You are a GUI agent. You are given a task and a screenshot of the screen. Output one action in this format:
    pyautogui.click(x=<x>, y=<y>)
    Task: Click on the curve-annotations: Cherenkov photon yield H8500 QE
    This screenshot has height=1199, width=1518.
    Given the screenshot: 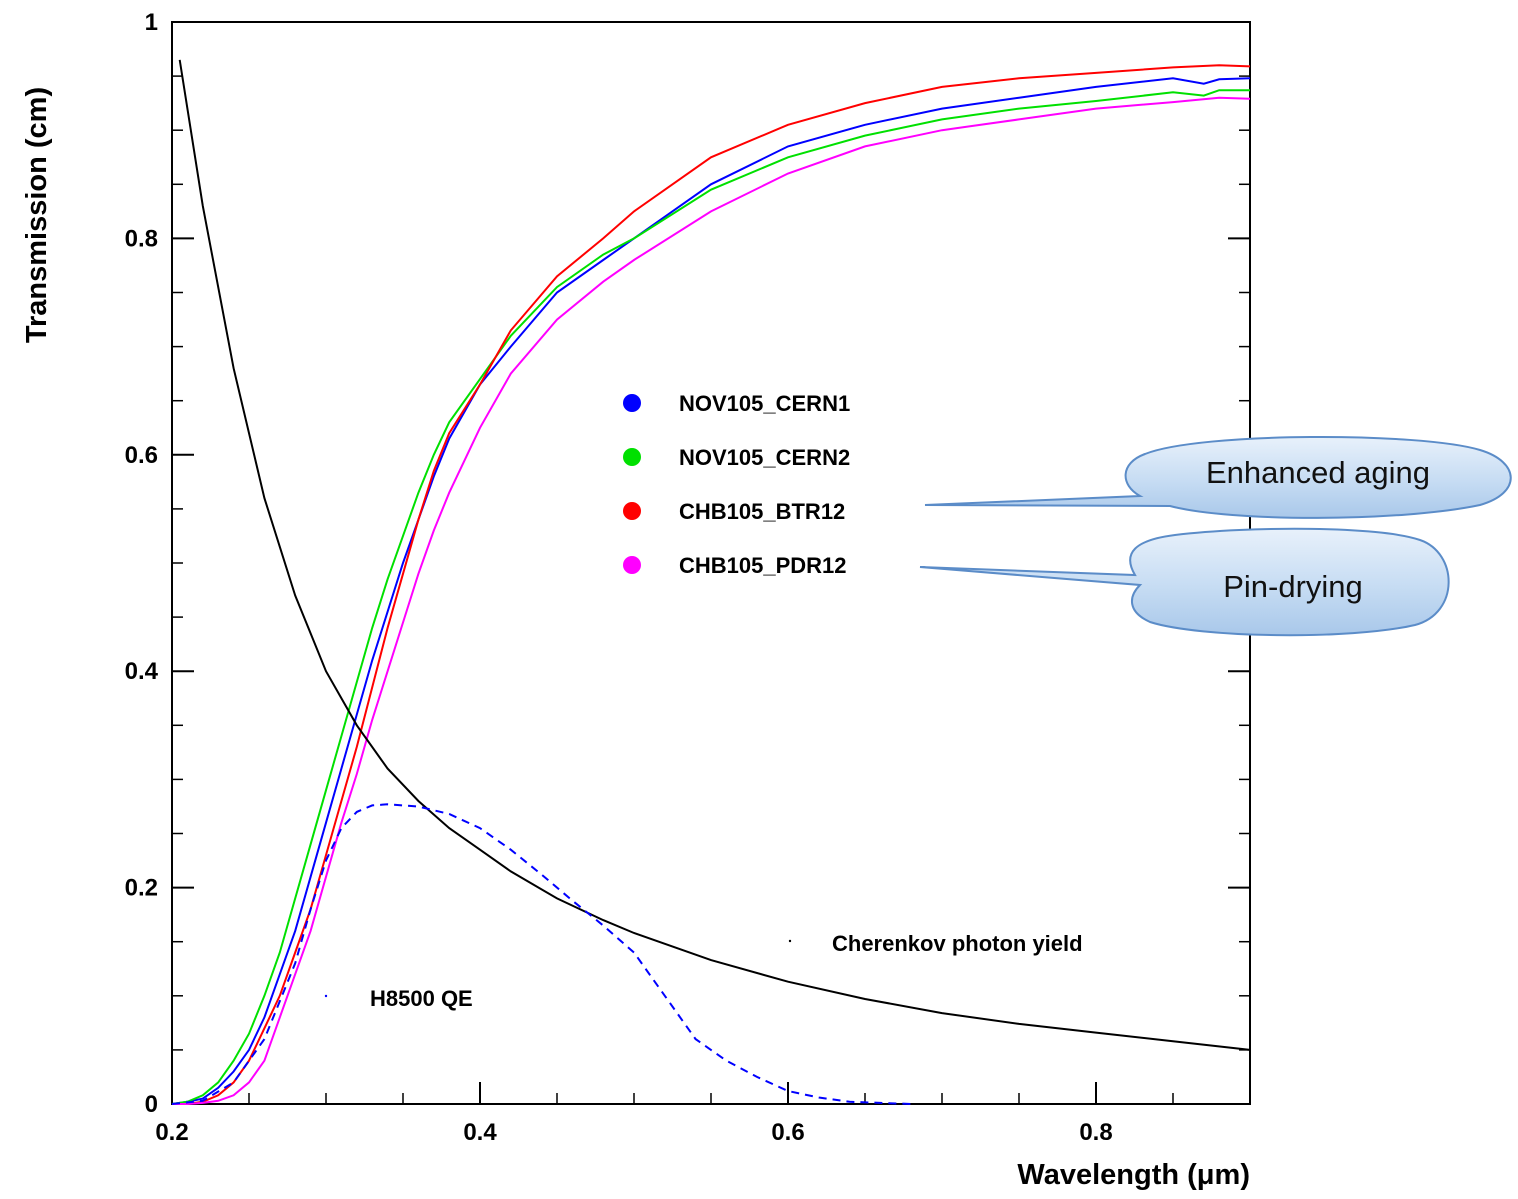 What is the action you would take?
    pyautogui.click(x=703, y=971)
    